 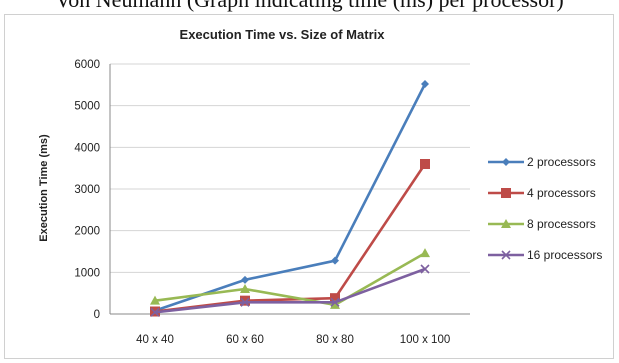 I want to click on y-axis-label: Execution Time (ms), so click(x=44, y=188).